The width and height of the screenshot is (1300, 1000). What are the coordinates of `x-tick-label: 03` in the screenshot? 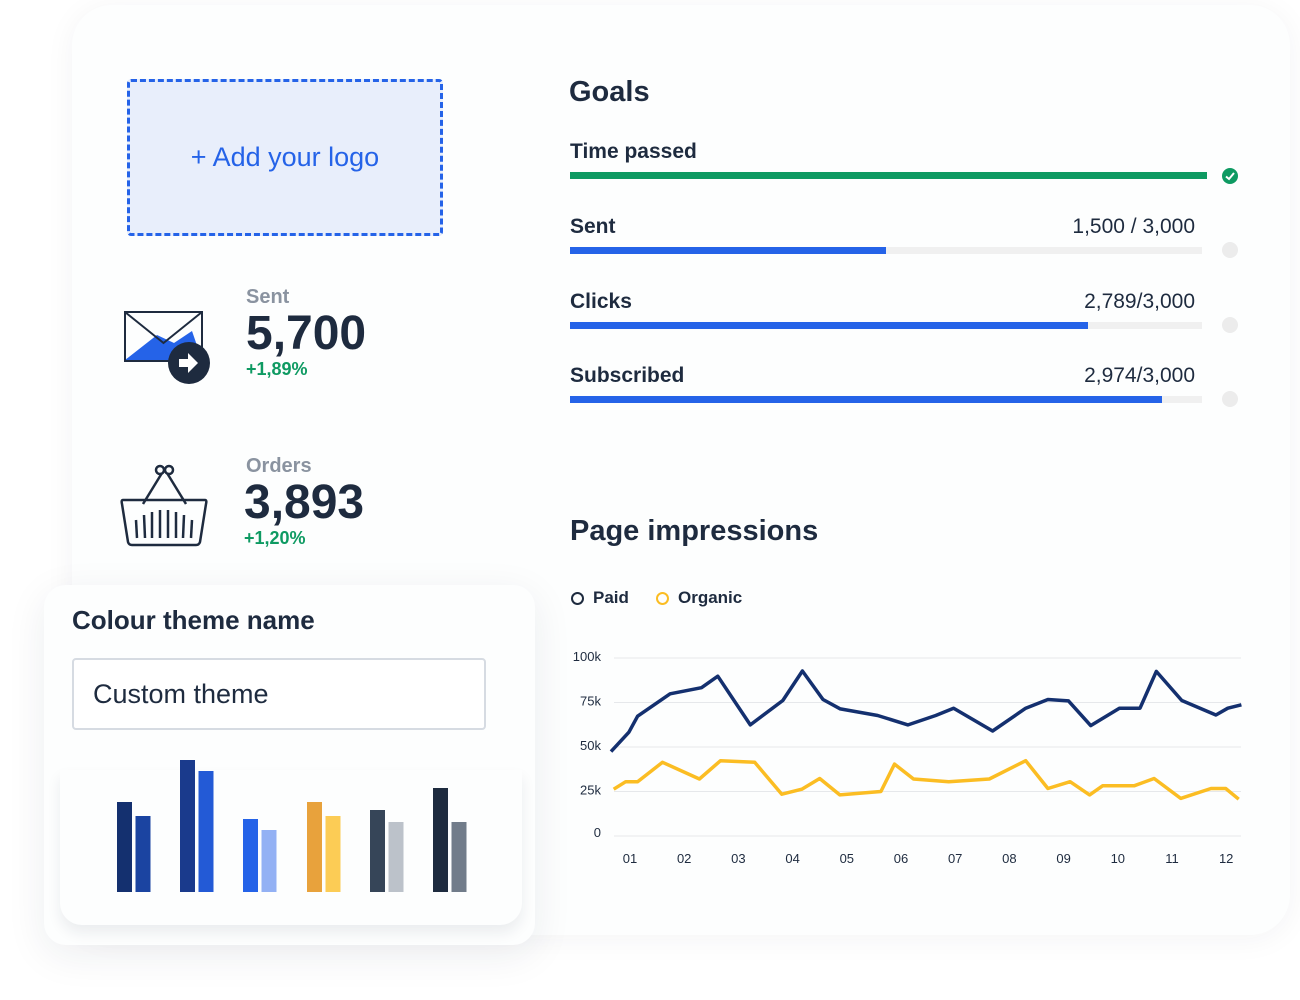 It's located at (738, 858).